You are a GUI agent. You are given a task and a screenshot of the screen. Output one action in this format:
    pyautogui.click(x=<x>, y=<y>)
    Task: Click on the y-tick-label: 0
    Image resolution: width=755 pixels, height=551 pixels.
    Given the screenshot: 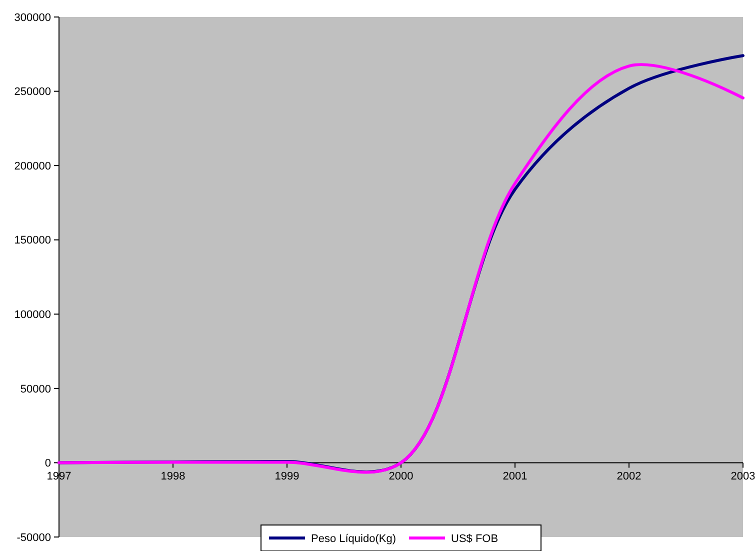 What is the action you would take?
    pyautogui.click(x=47, y=464)
    